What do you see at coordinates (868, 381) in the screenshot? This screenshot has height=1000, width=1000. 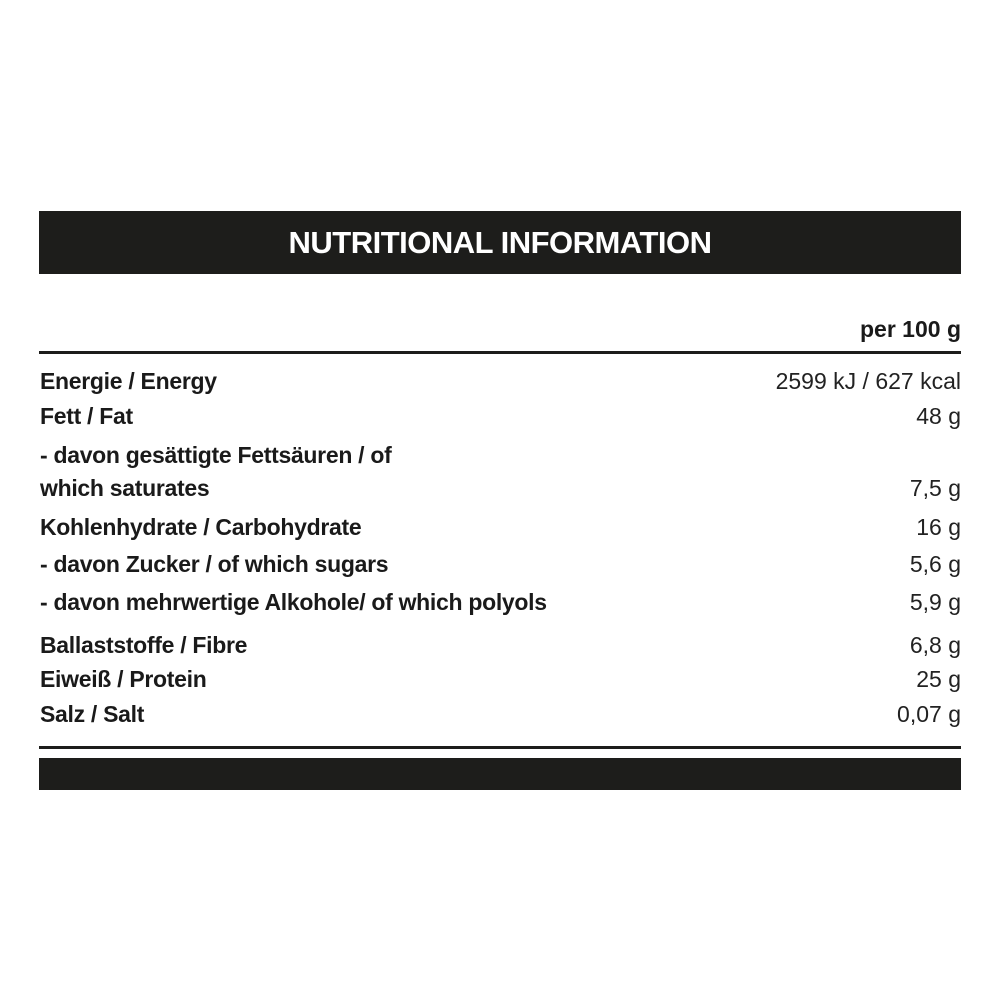 I see `row-value: 2599 kJ / 627 kcal` at bounding box center [868, 381].